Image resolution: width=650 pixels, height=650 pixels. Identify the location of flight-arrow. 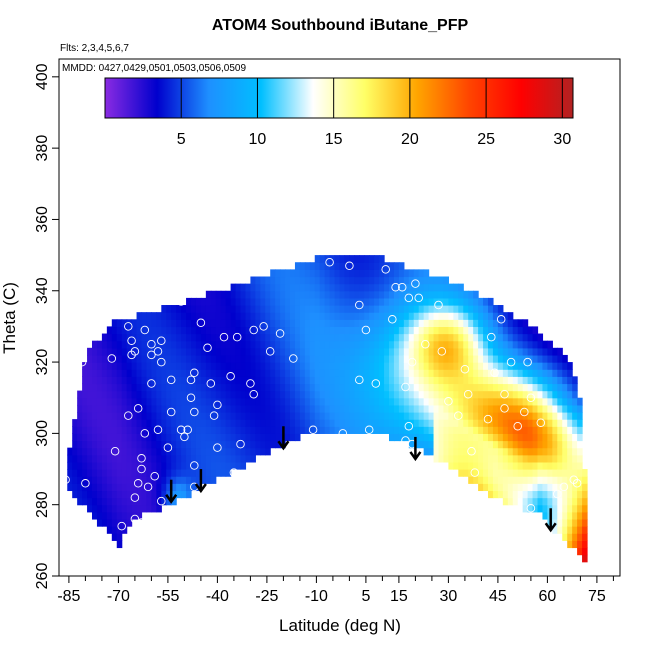
(415, 449).